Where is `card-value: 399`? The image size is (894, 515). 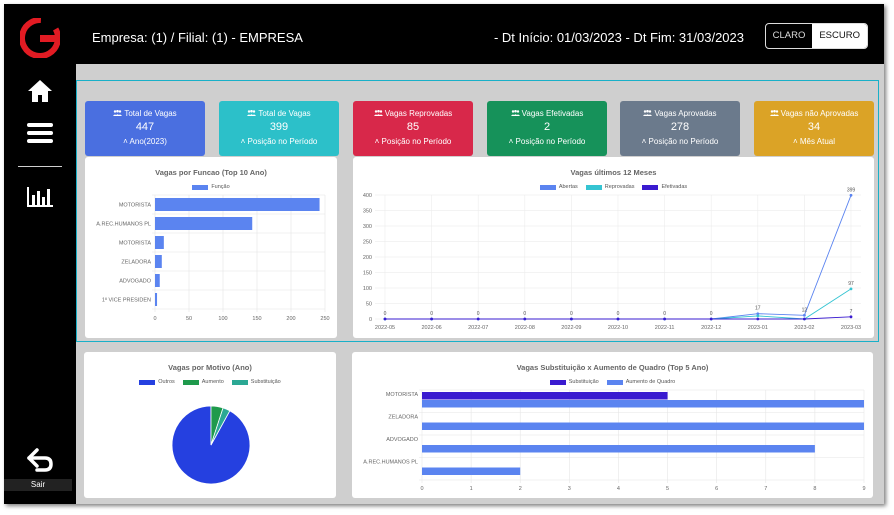 card-value: 399 is located at coordinates (279, 127).